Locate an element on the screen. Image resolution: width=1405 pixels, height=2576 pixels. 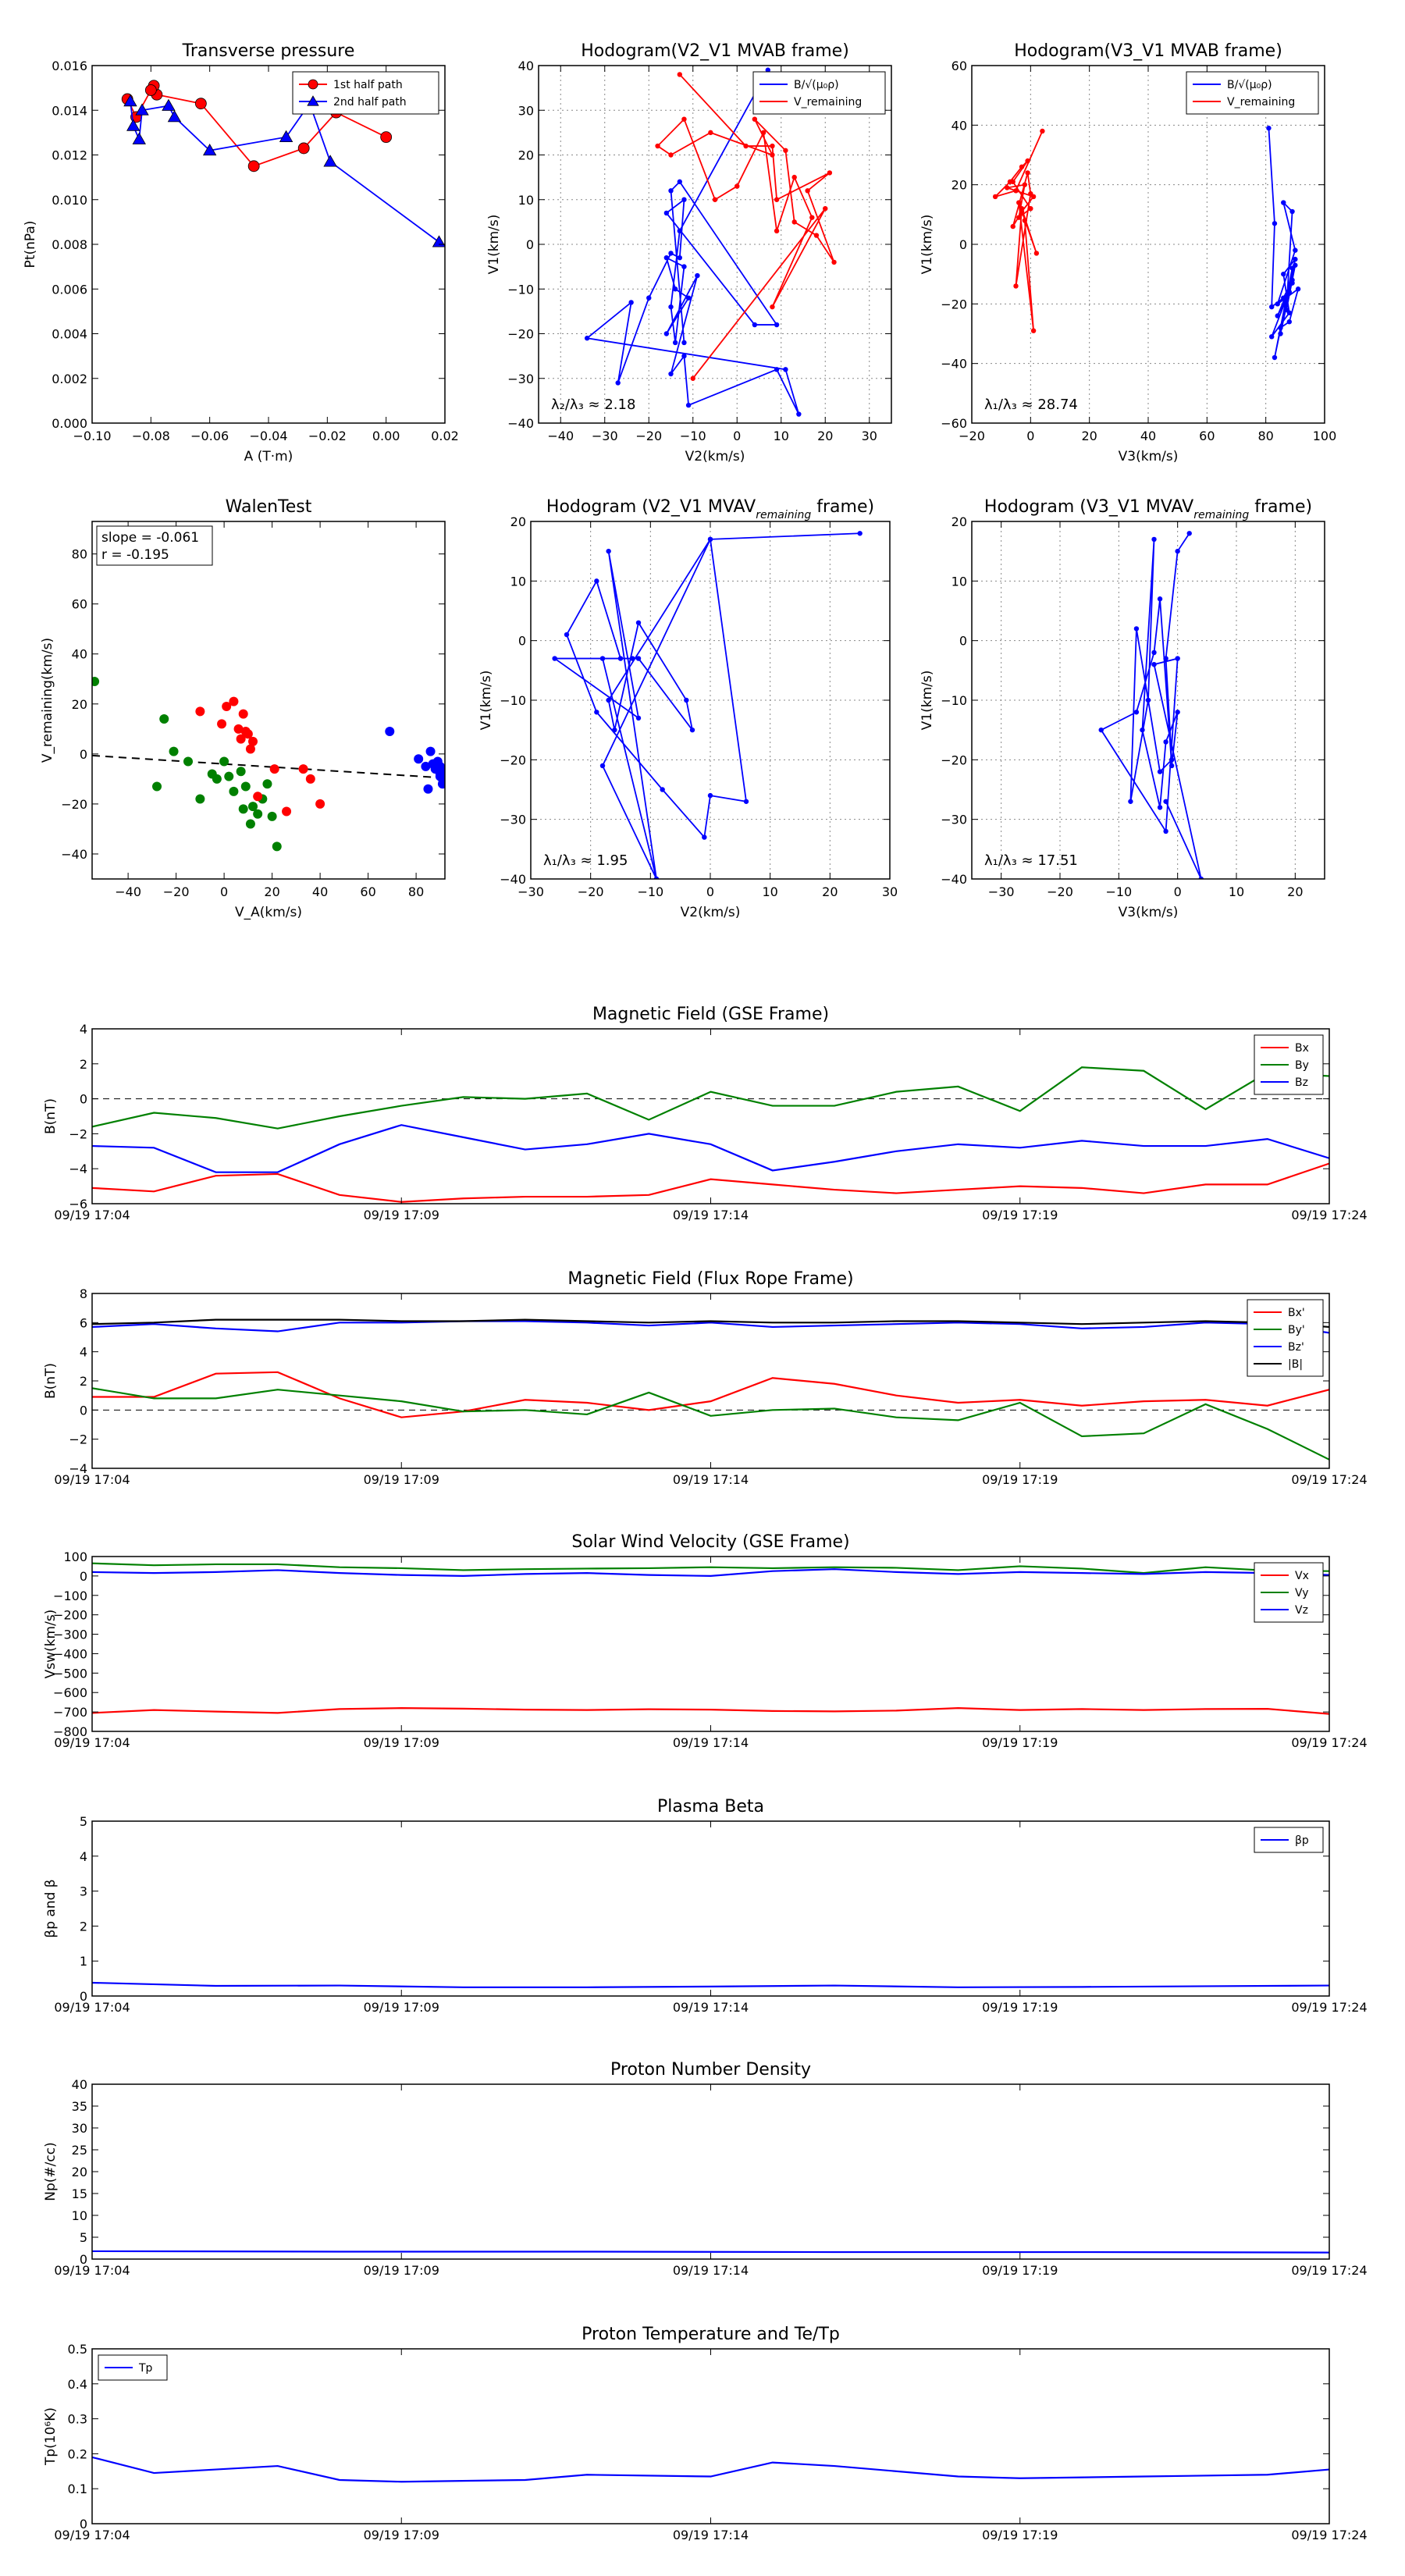
y-tick-label: −30 is located at coordinates (520, 379).